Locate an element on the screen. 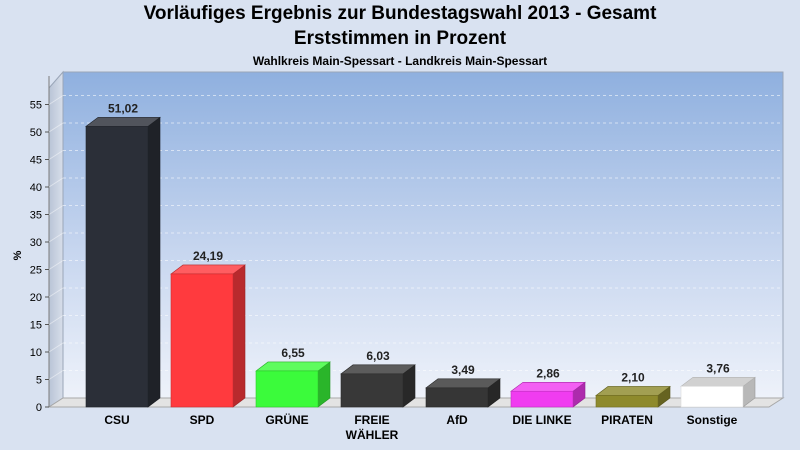 The width and height of the screenshot is (800, 450). y-tick-label: 45 is located at coordinates (36, 161).